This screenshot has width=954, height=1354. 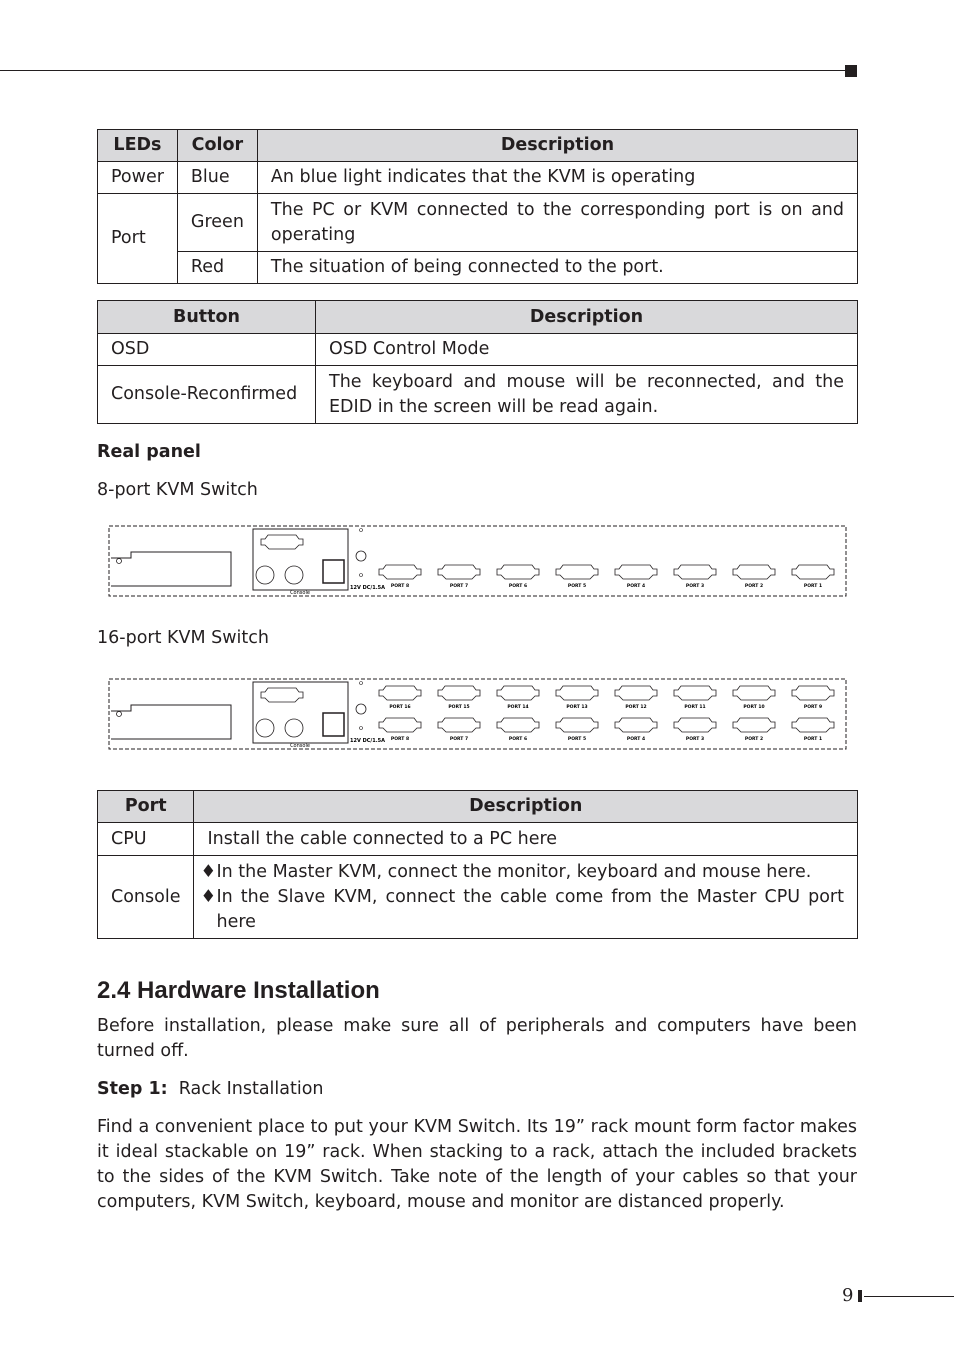 What do you see at coordinates (238, 990) in the screenshot?
I see `section-title: 2.4 Hardware Installation` at bounding box center [238, 990].